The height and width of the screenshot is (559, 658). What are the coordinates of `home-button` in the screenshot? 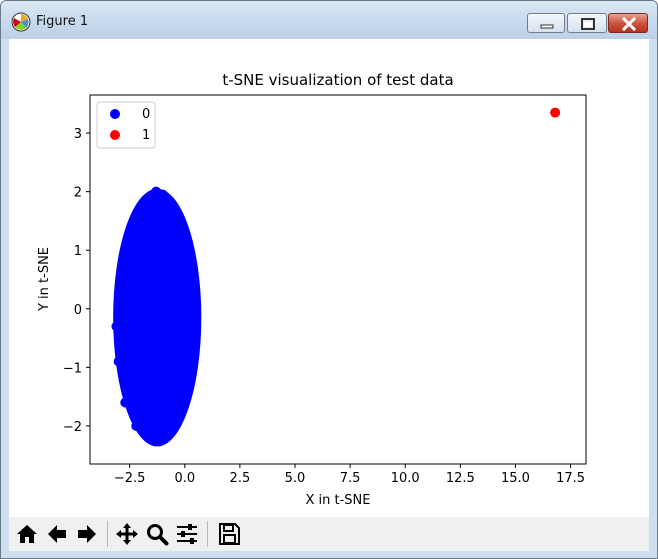 It's located at (27, 534).